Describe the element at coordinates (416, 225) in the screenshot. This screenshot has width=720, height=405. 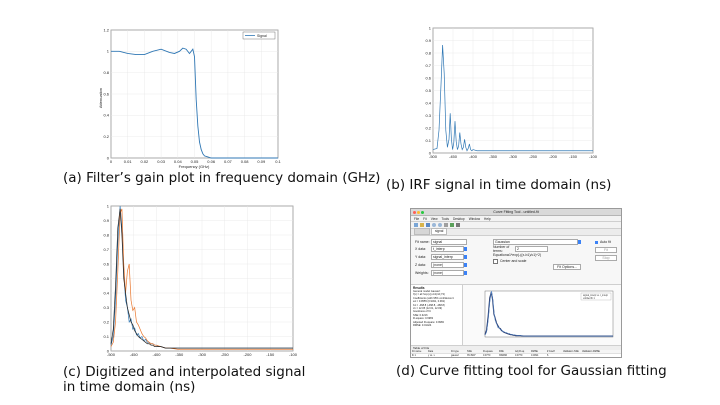
I see `new-fit-icon` at that location.